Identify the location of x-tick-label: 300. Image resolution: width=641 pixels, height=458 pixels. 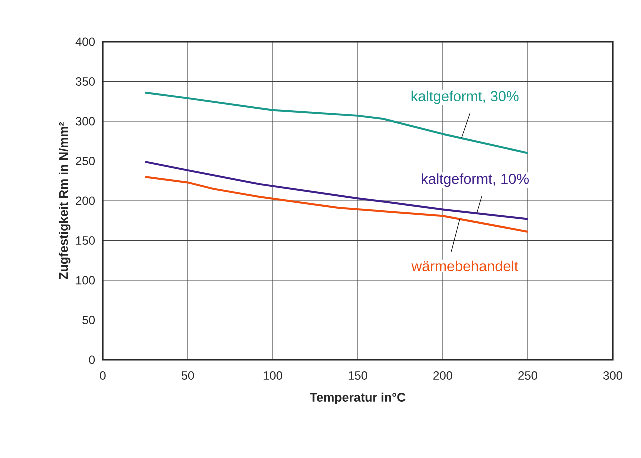
(613, 376).